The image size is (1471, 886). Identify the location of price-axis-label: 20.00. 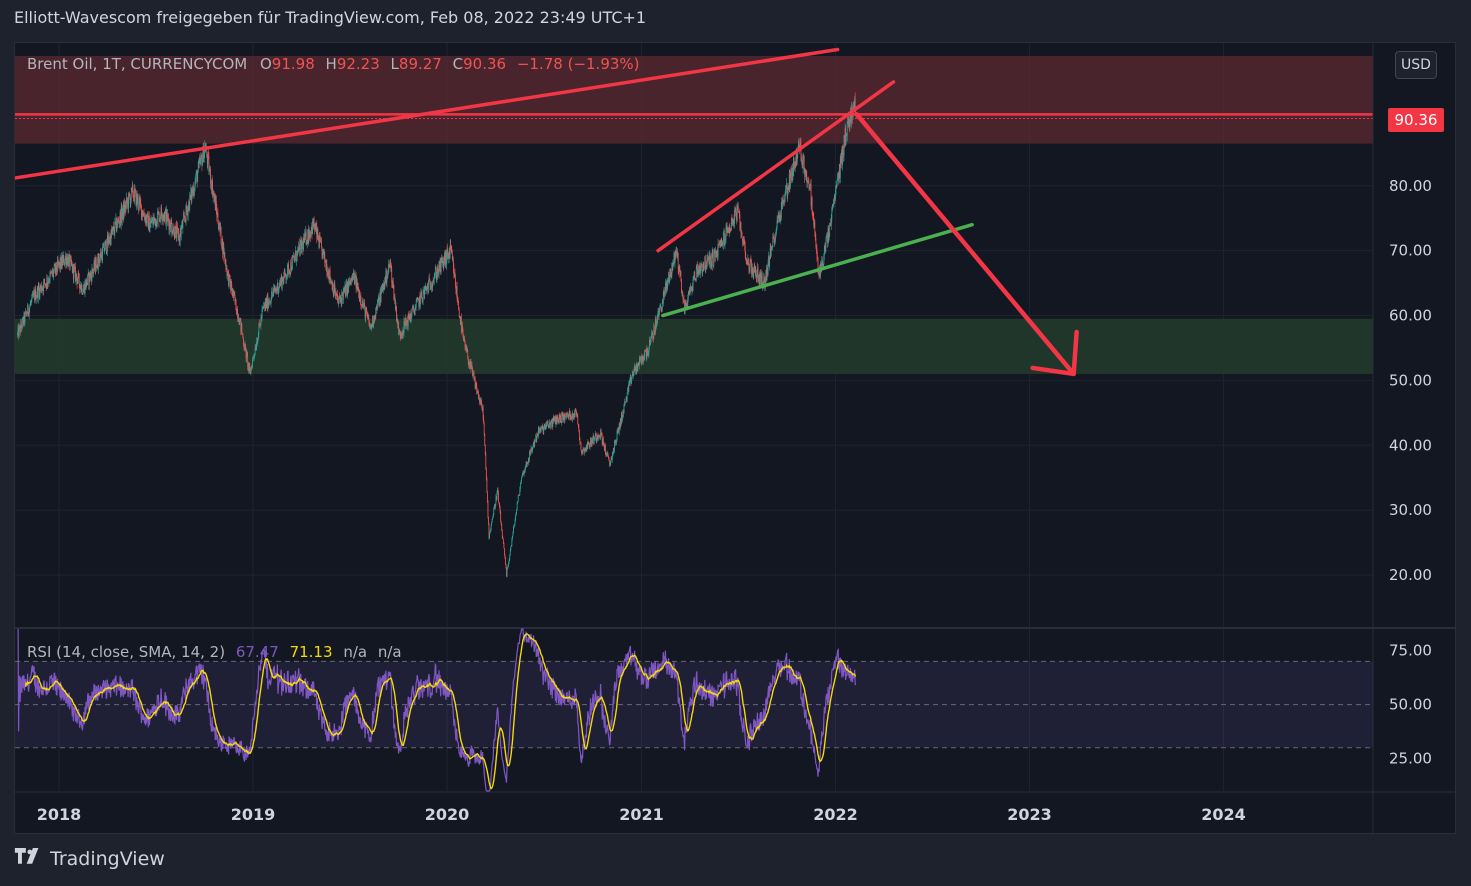
(1410, 575).